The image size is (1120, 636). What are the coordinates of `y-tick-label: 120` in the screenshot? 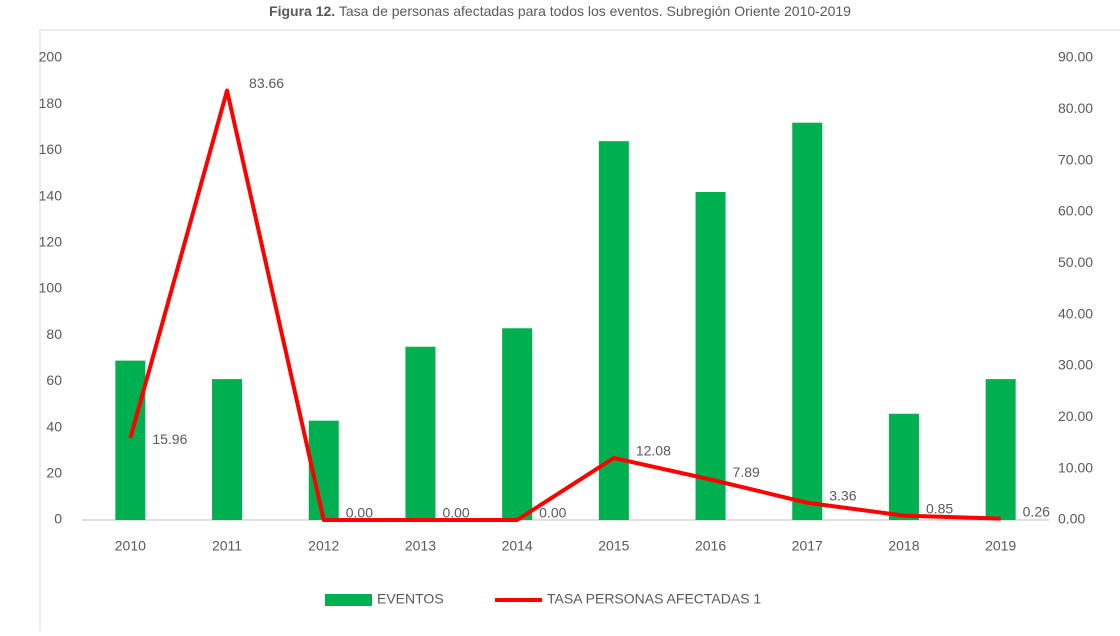 It's located at (51, 242).